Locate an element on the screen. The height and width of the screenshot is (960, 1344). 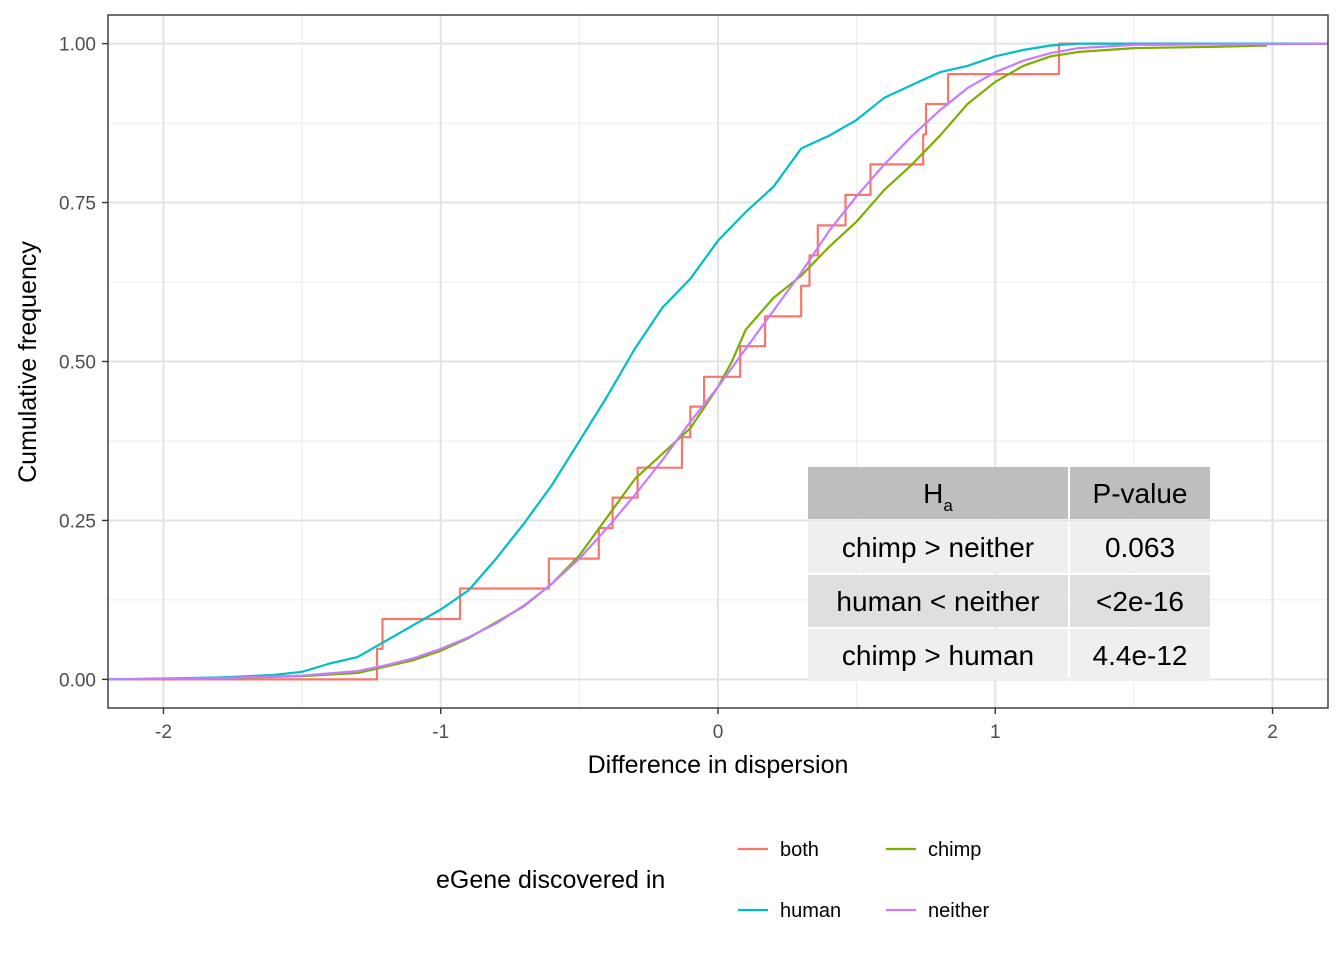
table-pvalue: 4.4e-12 is located at coordinates (1140, 655).